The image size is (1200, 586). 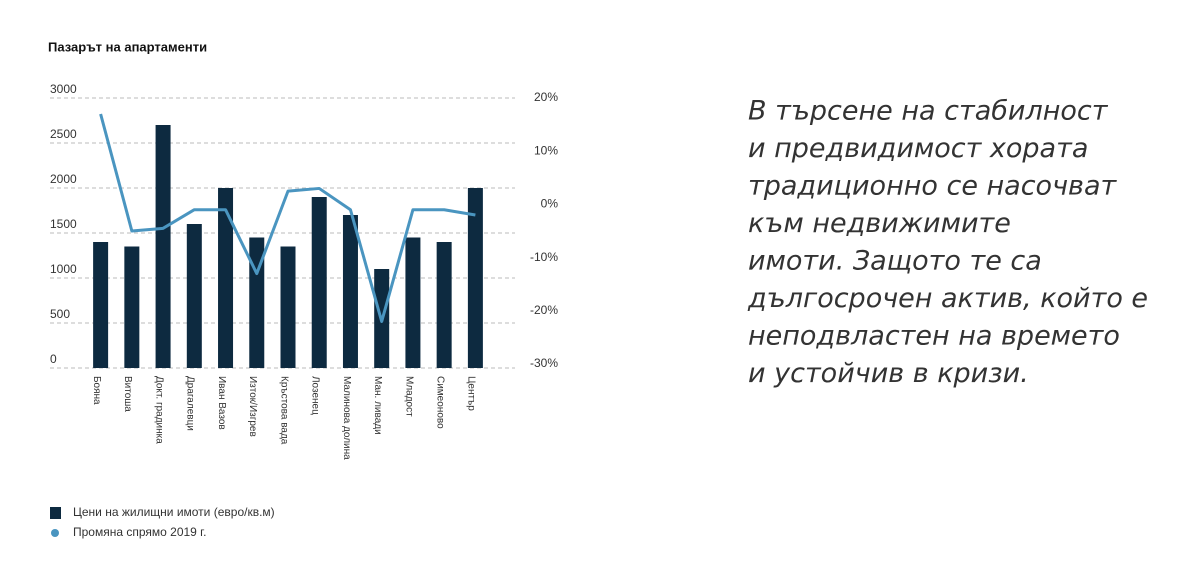 I want to click on line, so click(x=287, y=218).